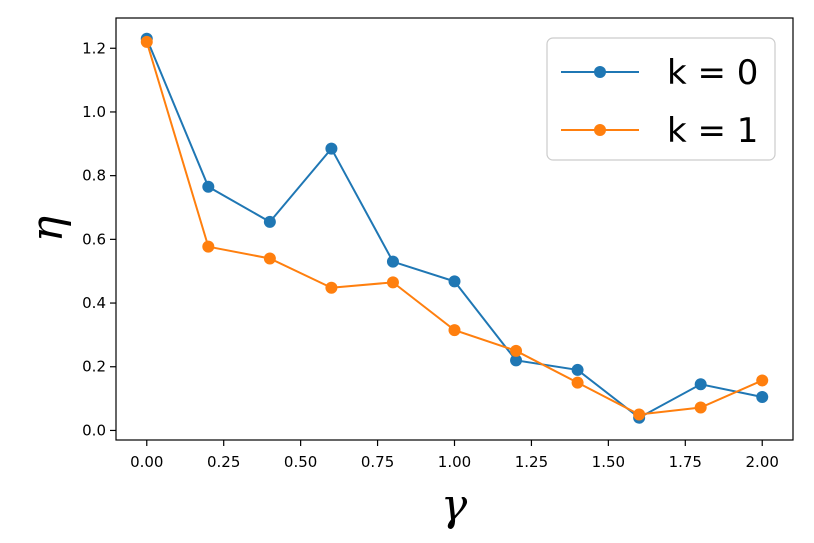 This screenshot has width=814, height=543. What do you see at coordinates (94, 303) in the screenshot?
I see `y-tick-label: 0.4` at bounding box center [94, 303].